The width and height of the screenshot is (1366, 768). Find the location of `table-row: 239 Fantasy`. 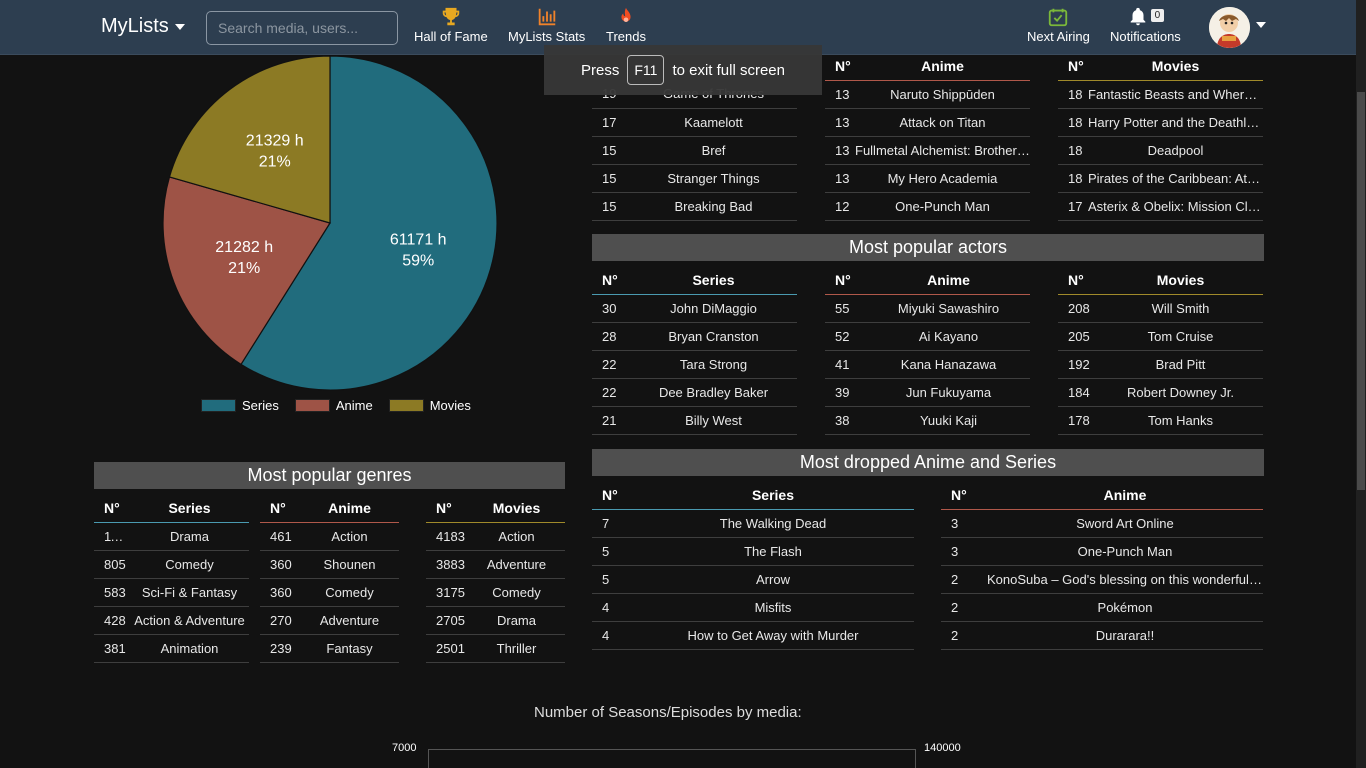

table-row: 239 Fantasy is located at coordinates (329, 648).